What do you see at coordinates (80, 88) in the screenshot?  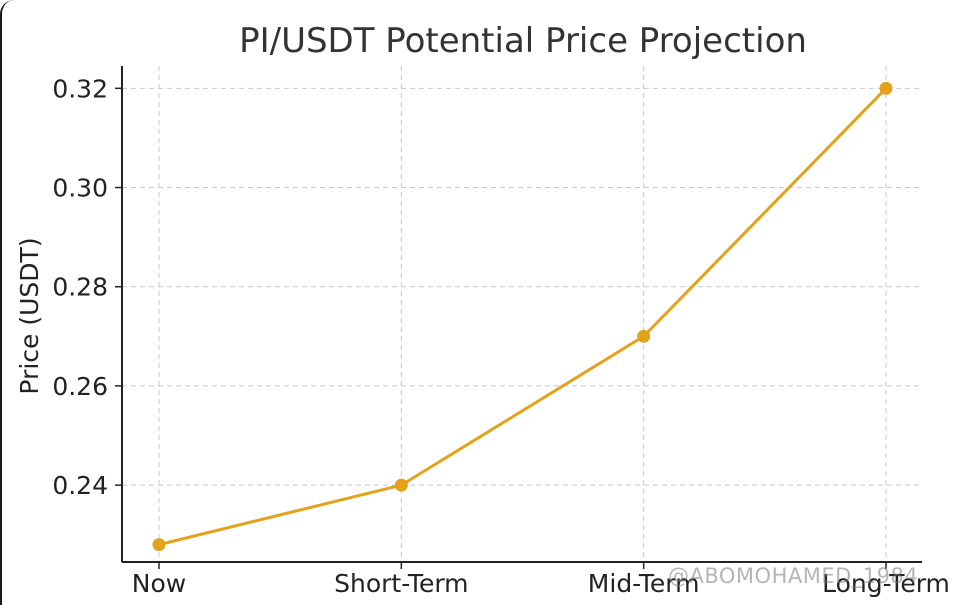 I see `y-tick-label: 0.32` at bounding box center [80, 88].